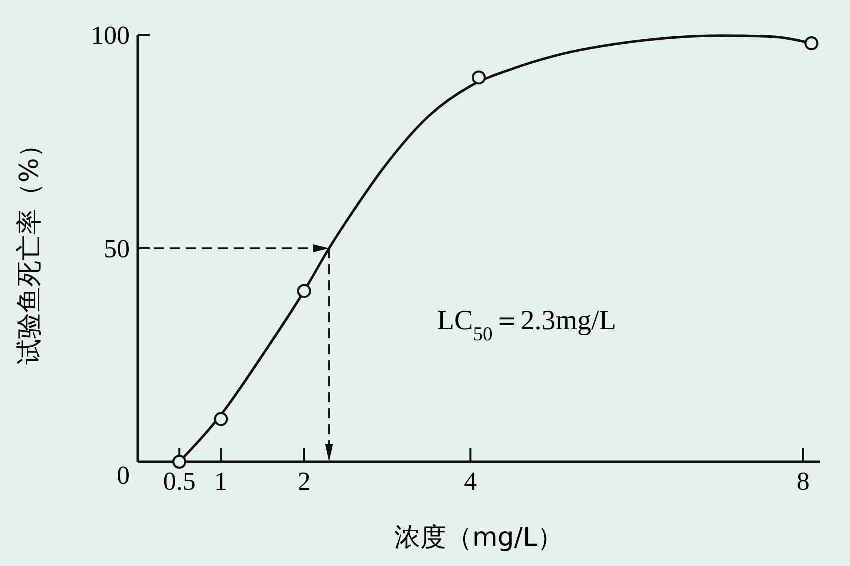 Image resolution: width=850 pixels, height=566 pixels. I want to click on y-axis-title: 试验鱼死亡率（%）, so click(30, 248).